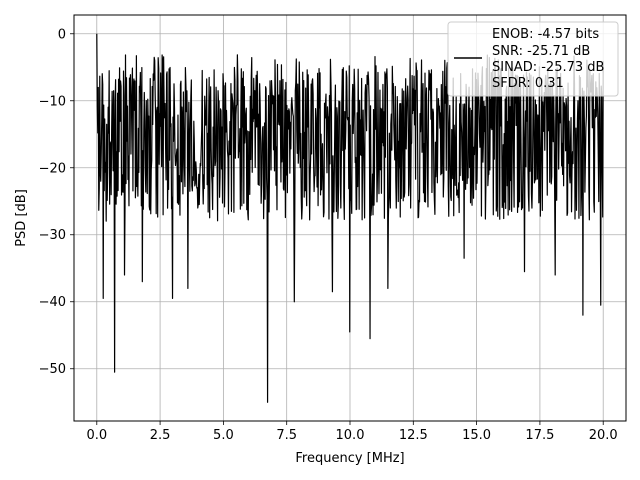 The height and width of the screenshot is (480, 640). What do you see at coordinates (350, 435) in the screenshot?
I see `x-tick-label: 10.0` at bounding box center [350, 435].